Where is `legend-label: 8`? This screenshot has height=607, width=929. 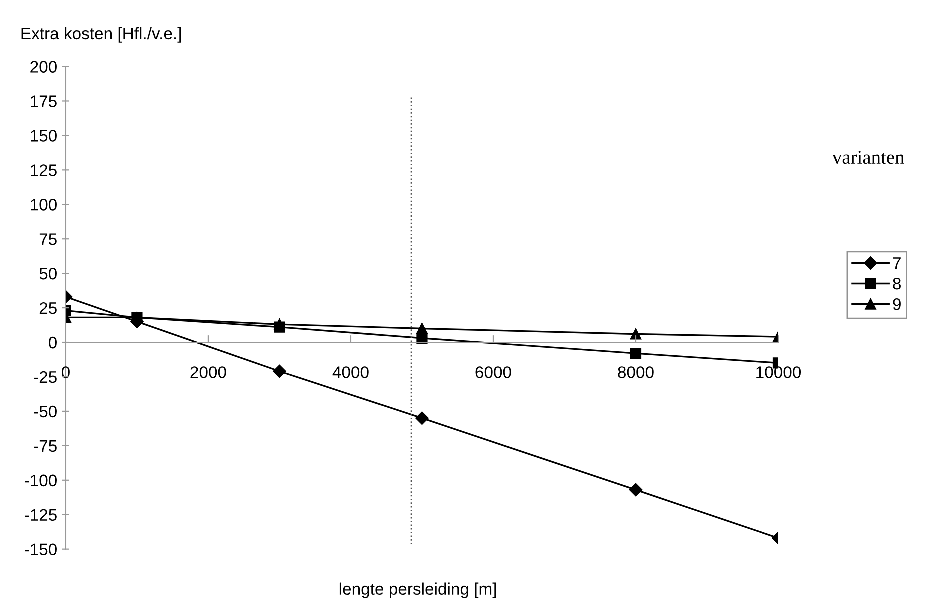
legend-label: 8 is located at coordinates (897, 284).